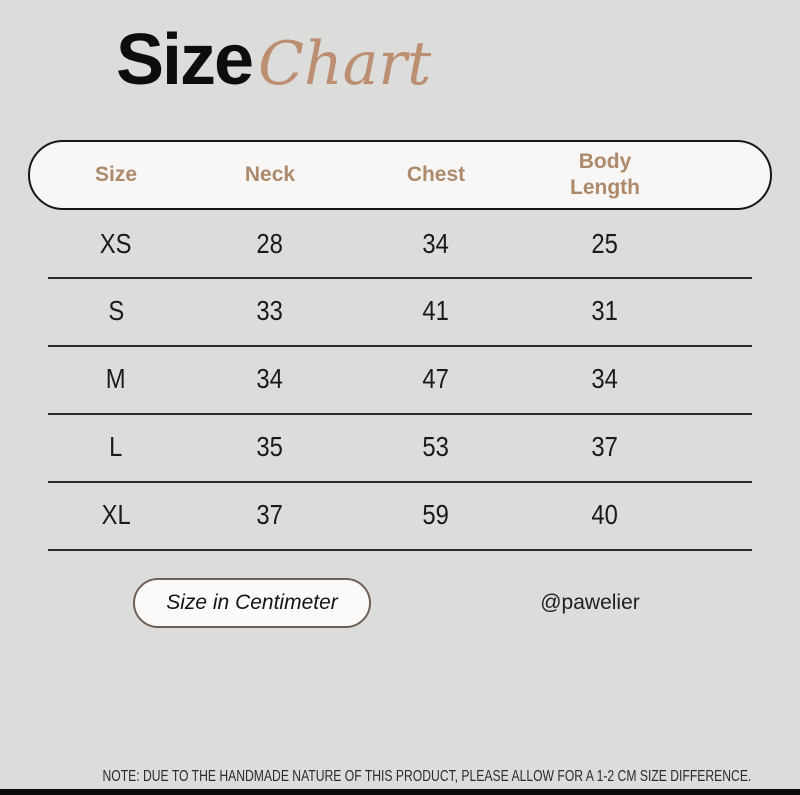  What do you see at coordinates (116, 514) in the screenshot?
I see `cell-size: XL` at bounding box center [116, 514].